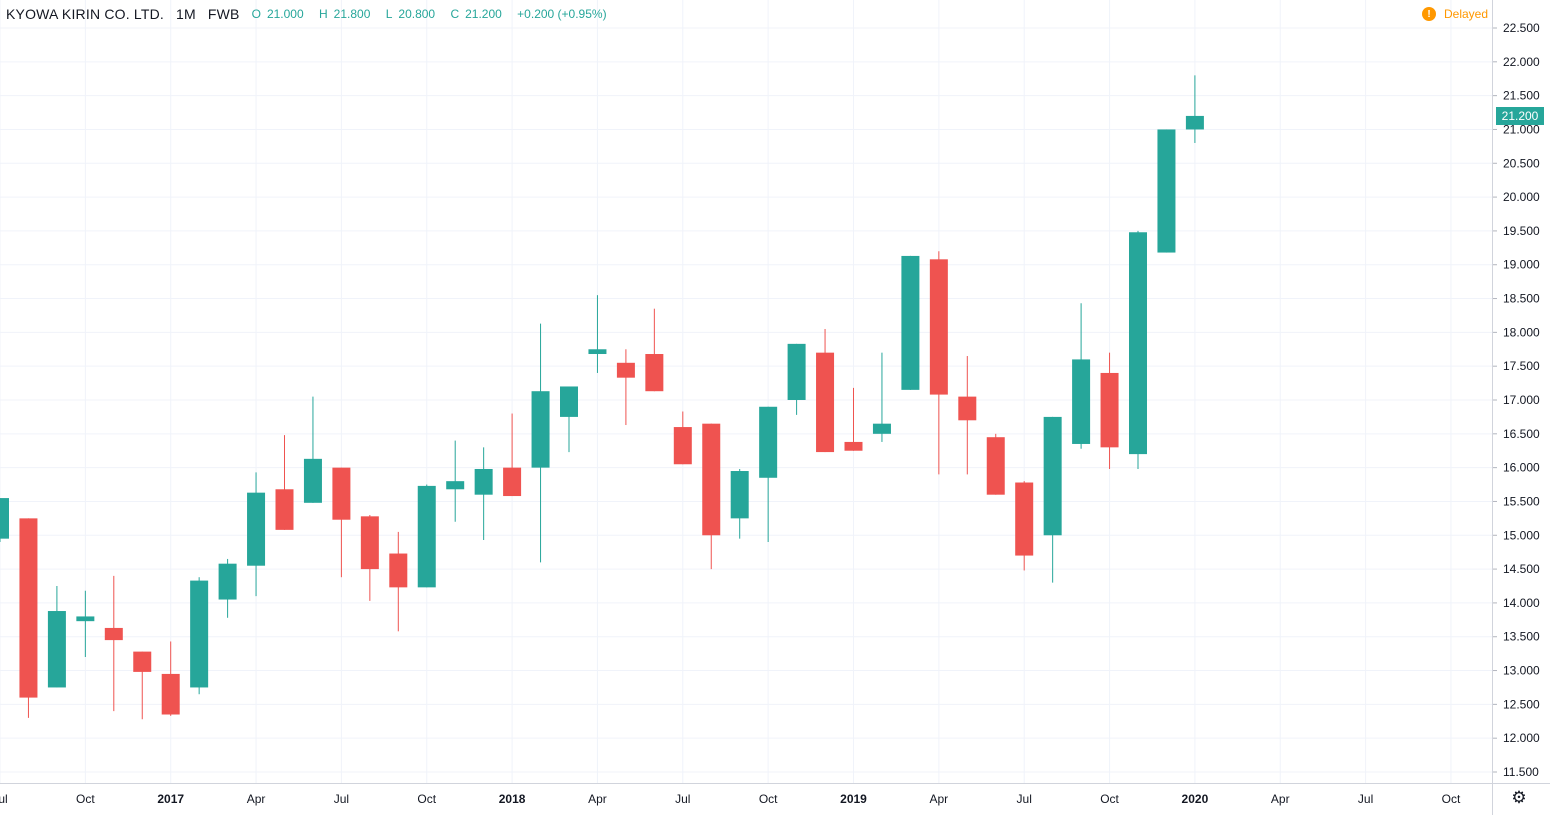  What do you see at coordinates (223, 14) in the screenshot?
I see `exchange-label: FWB` at bounding box center [223, 14].